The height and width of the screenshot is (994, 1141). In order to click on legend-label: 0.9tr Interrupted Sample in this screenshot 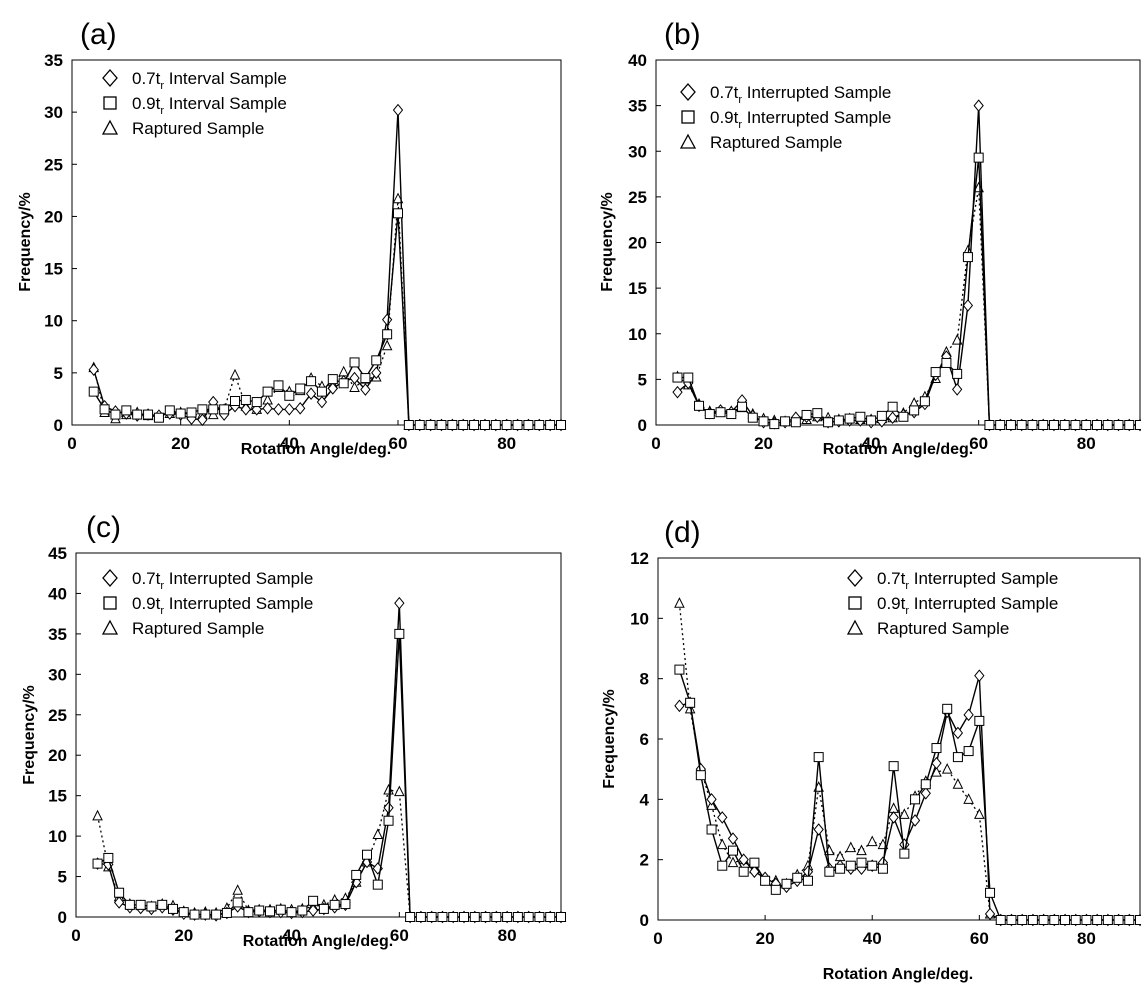, I will do `click(967, 605)`.